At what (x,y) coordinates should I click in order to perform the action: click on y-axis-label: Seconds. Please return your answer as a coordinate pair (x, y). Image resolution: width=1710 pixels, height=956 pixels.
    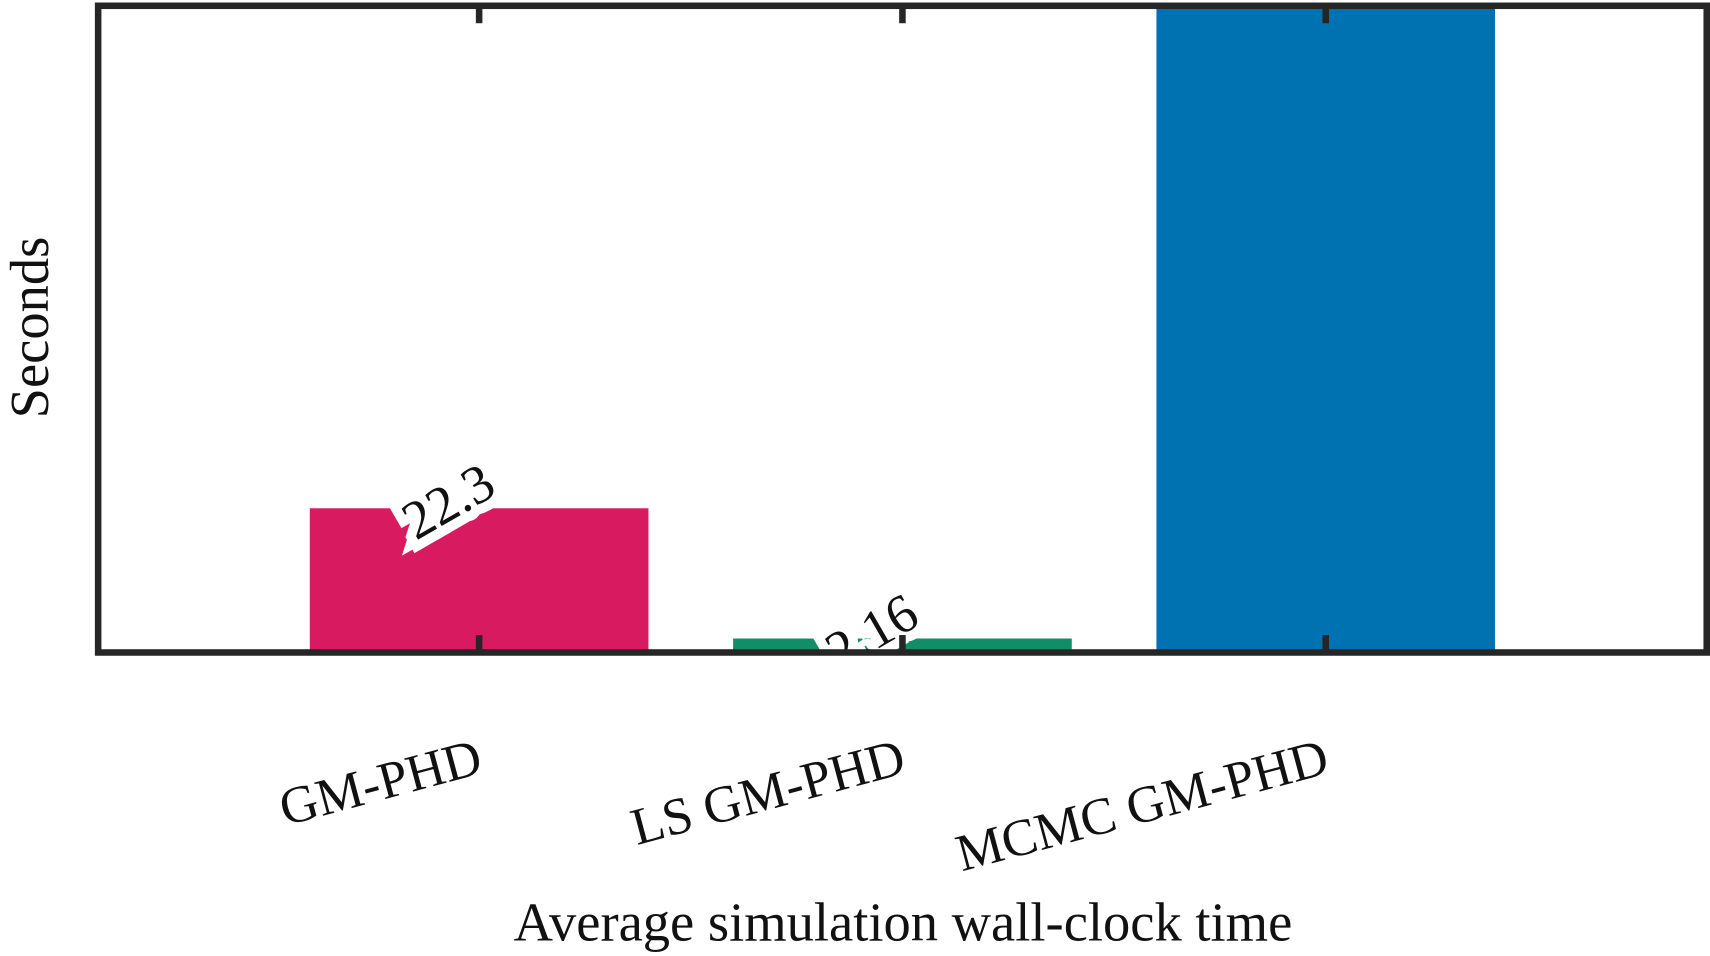
    Looking at the image, I should click on (30, 328).